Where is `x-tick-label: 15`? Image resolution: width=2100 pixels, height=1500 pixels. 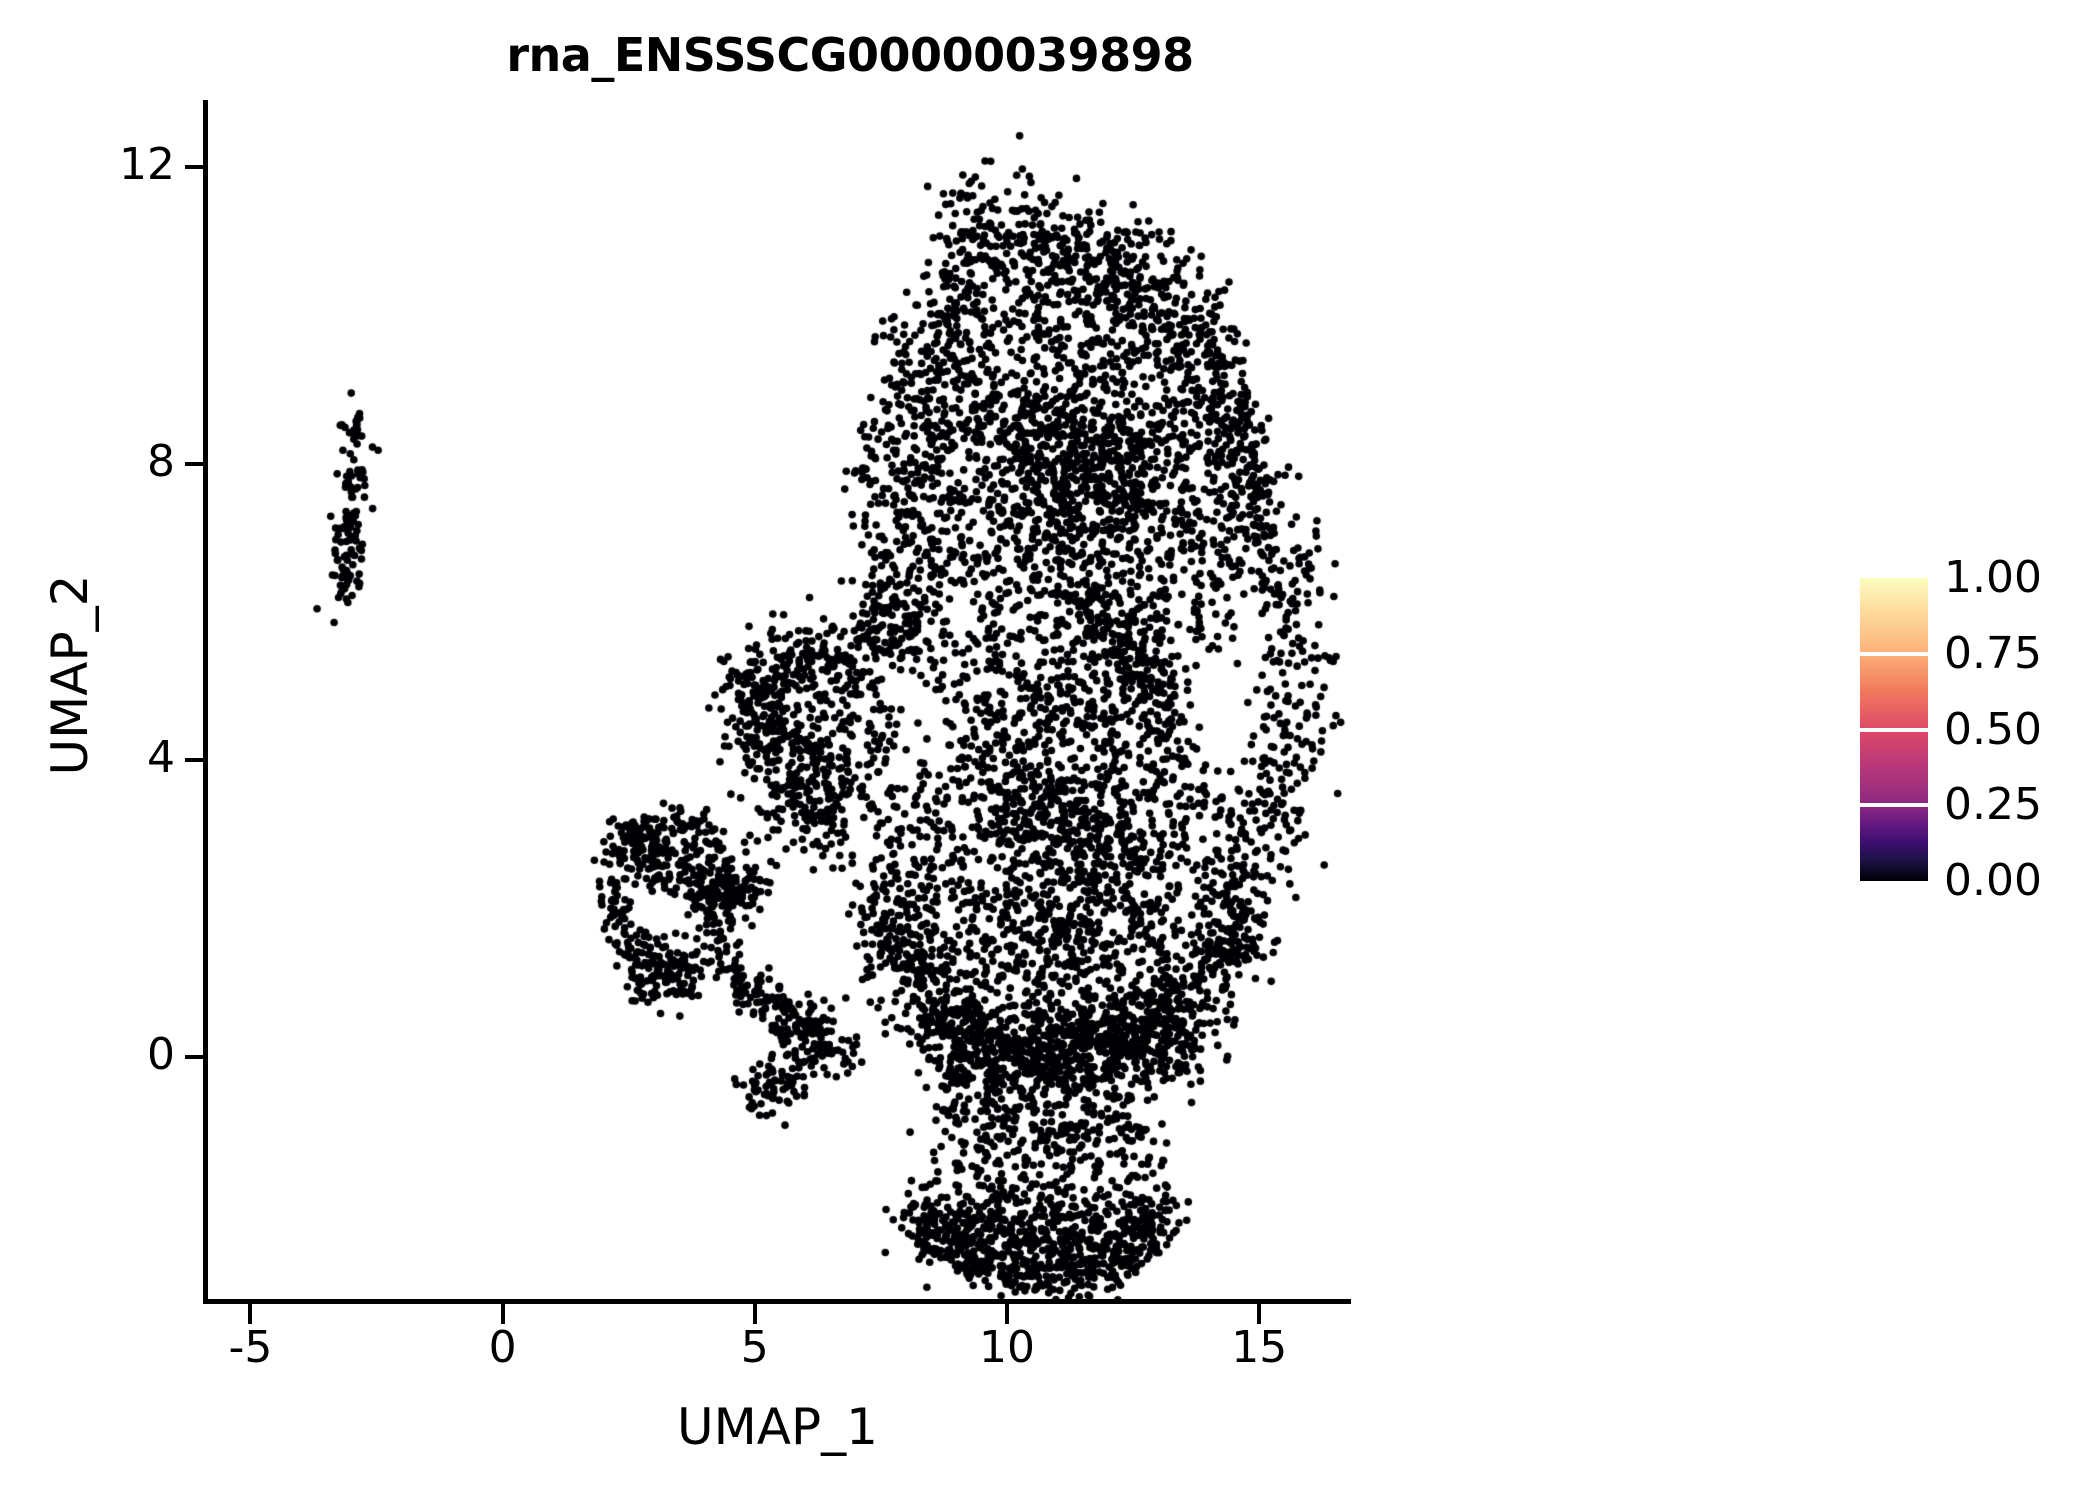
x-tick-label: 15 is located at coordinates (1259, 1347).